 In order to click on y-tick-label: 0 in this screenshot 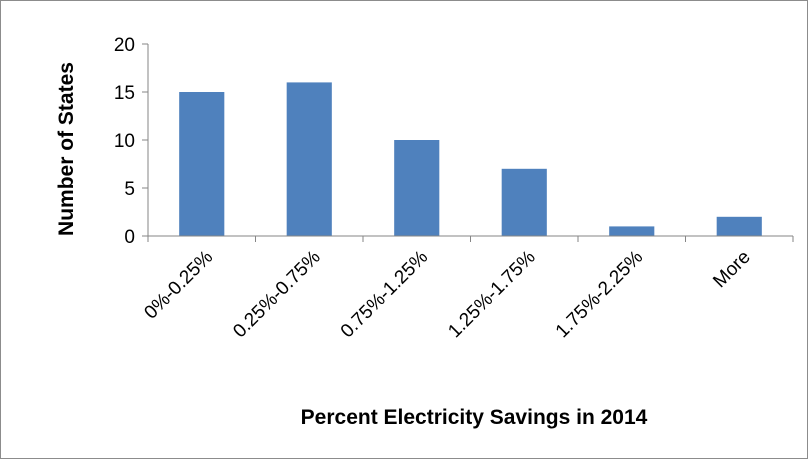, I will do `click(129, 237)`.